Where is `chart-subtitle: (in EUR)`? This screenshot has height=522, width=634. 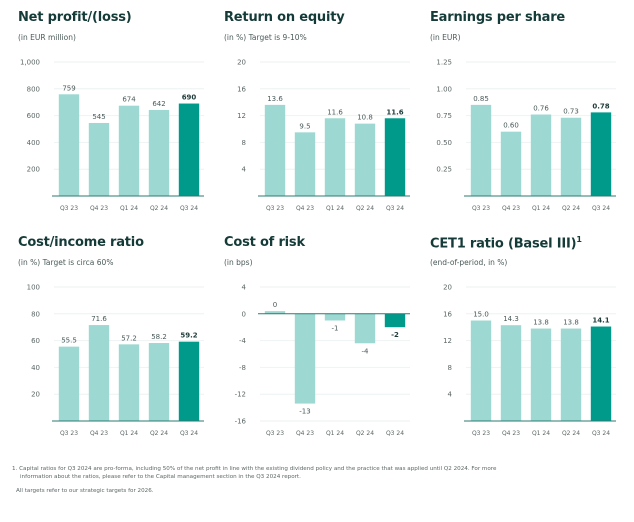
chart-subtitle: (in EUR) is located at coordinates (445, 37).